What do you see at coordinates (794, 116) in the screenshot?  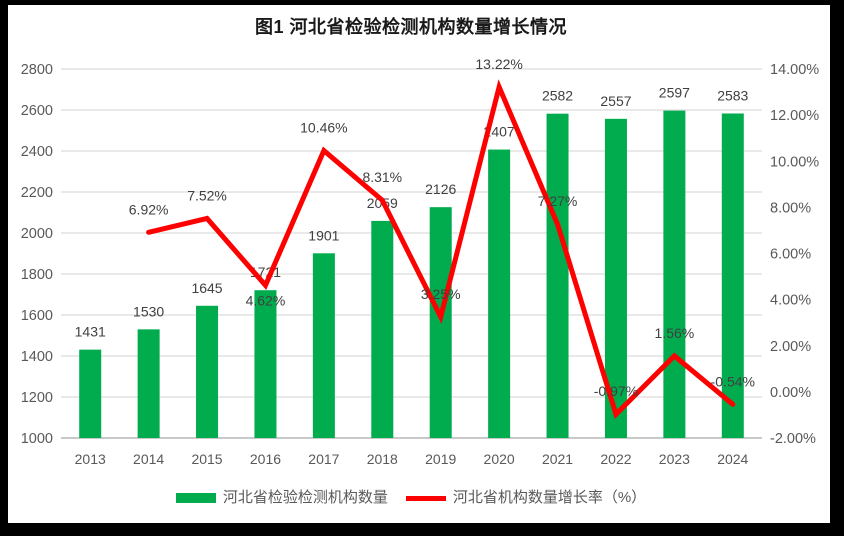 I see `right-axis-tick-label: 12.00%` at bounding box center [794, 116].